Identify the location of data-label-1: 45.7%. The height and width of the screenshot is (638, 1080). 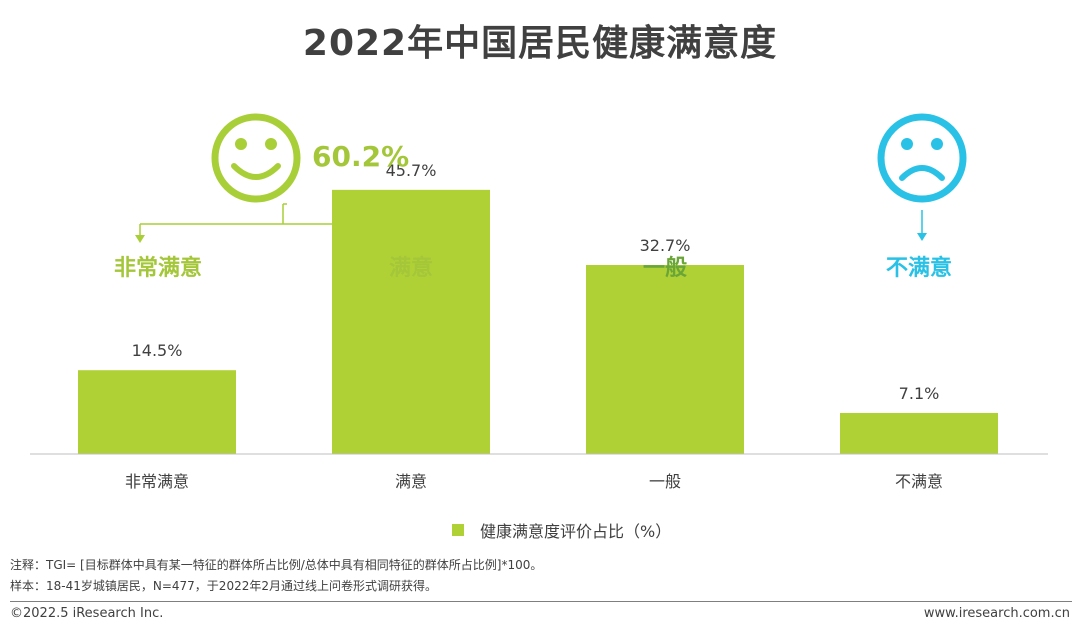
(411, 170).